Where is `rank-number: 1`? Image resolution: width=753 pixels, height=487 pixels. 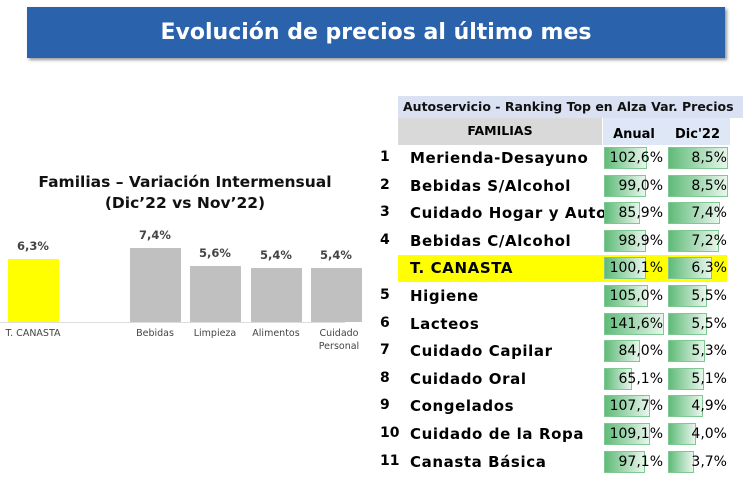 rank-number: 1 is located at coordinates (385, 157).